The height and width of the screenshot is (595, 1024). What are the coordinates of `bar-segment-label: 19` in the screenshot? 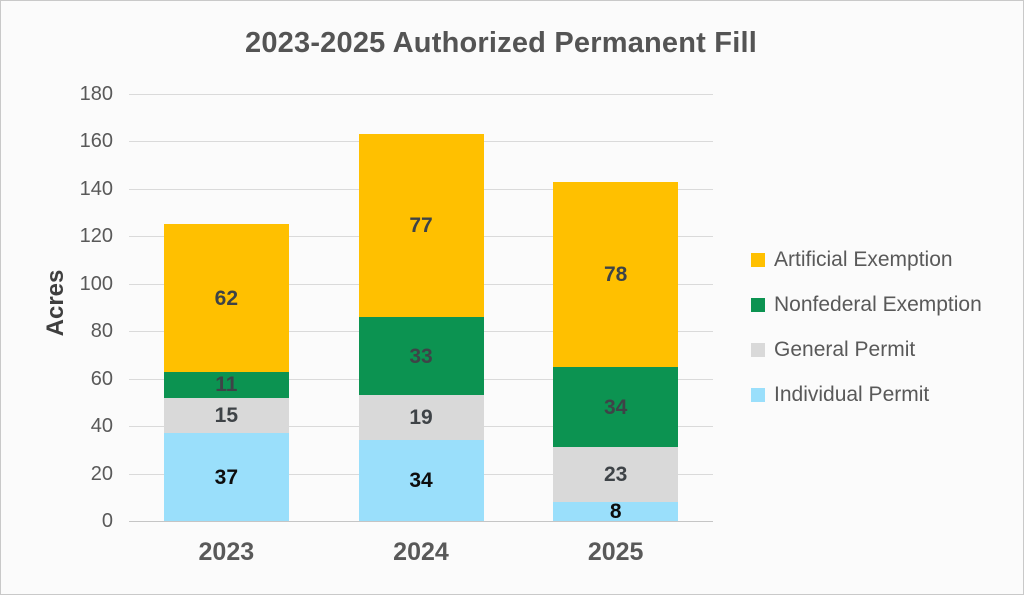 It's located at (421, 418).